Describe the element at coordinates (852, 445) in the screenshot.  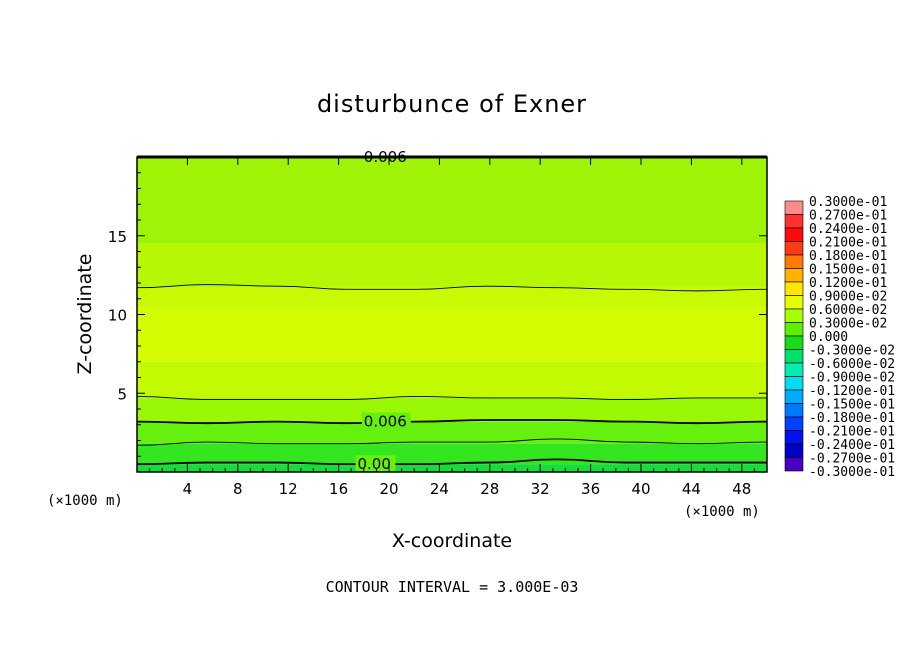
I see `colorbar-label: -0.2400e-01` at that location.